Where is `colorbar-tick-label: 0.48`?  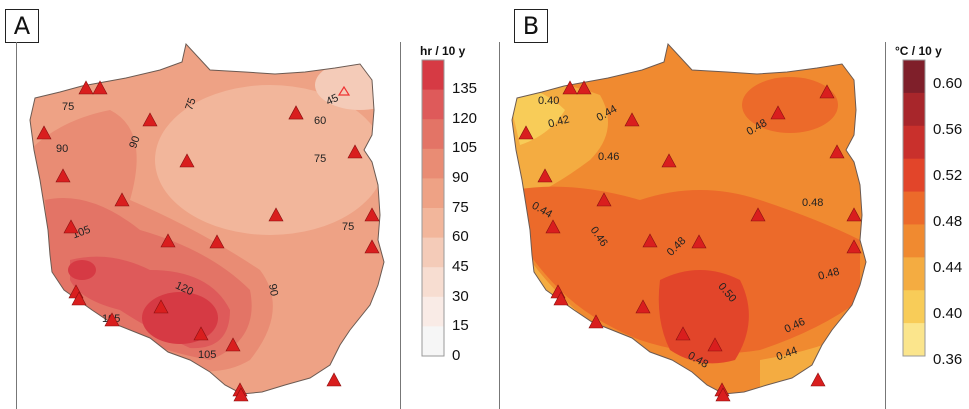 colorbar-tick-label: 0.48 is located at coordinates (948, 221).